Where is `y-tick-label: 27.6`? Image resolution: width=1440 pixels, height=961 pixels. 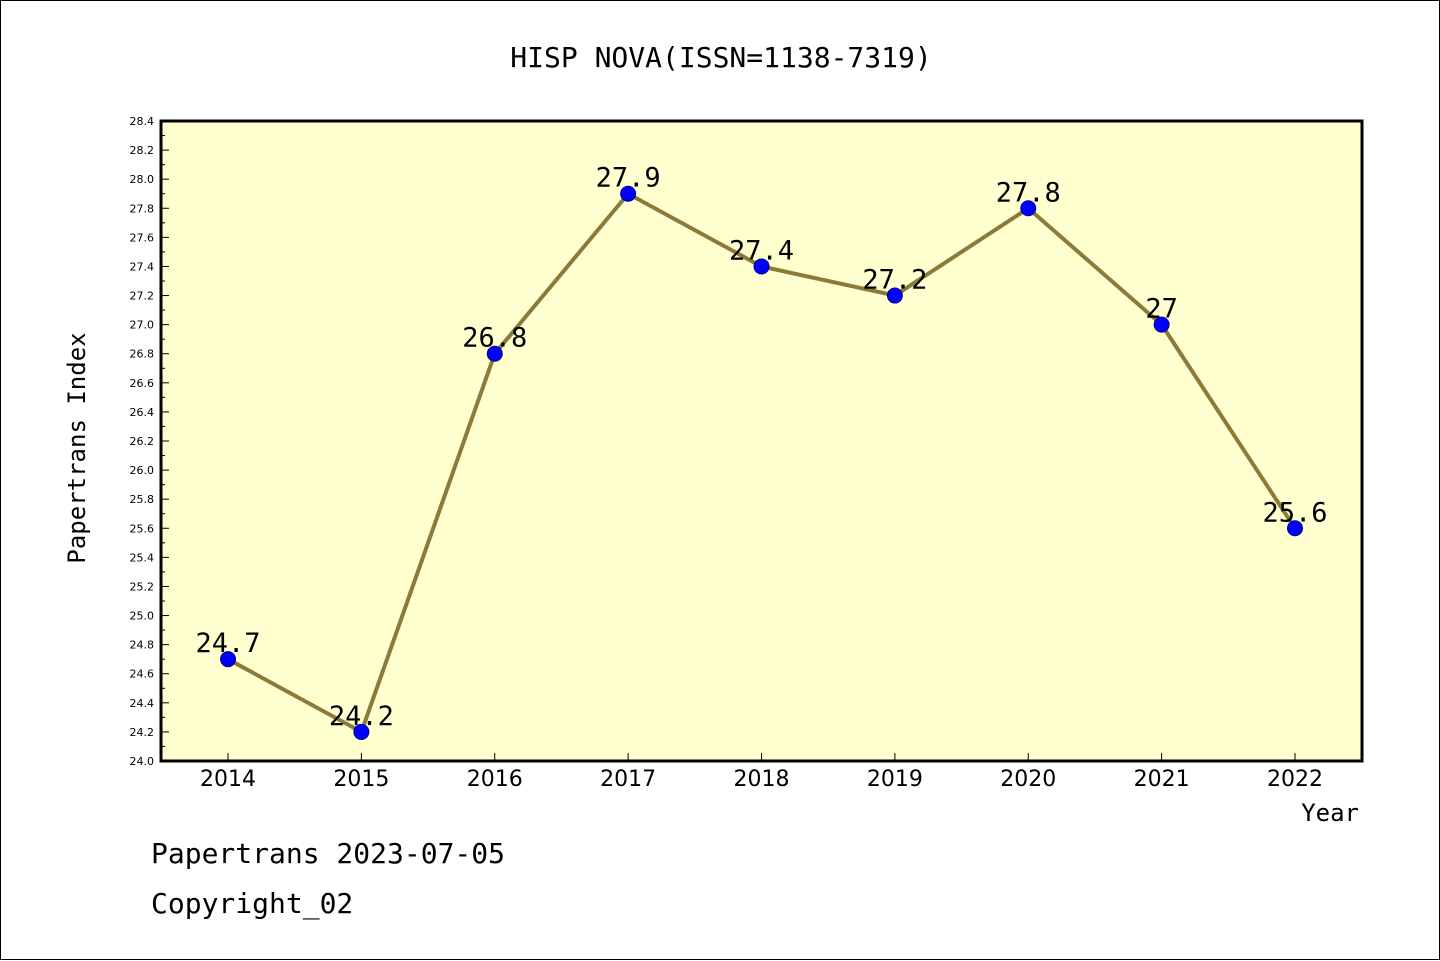
y-tick-label: 27.6 is located at coordinates (142, 237).